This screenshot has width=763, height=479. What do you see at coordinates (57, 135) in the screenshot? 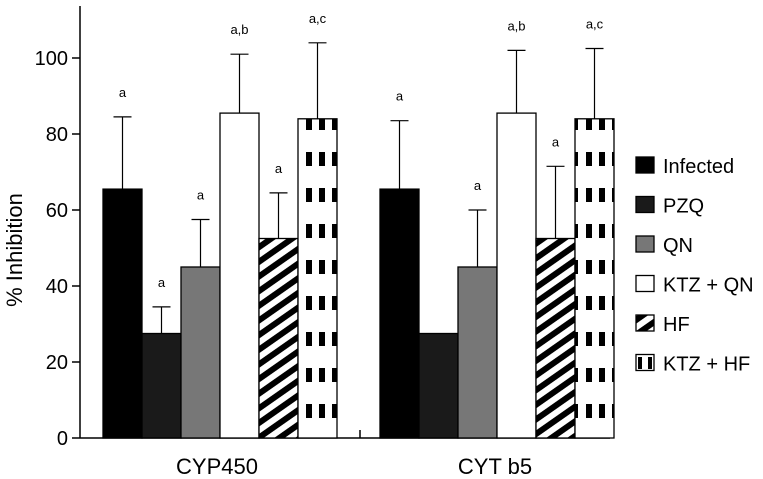
I see `y-tick-label-80: 80` at bounding box center [57, 135].